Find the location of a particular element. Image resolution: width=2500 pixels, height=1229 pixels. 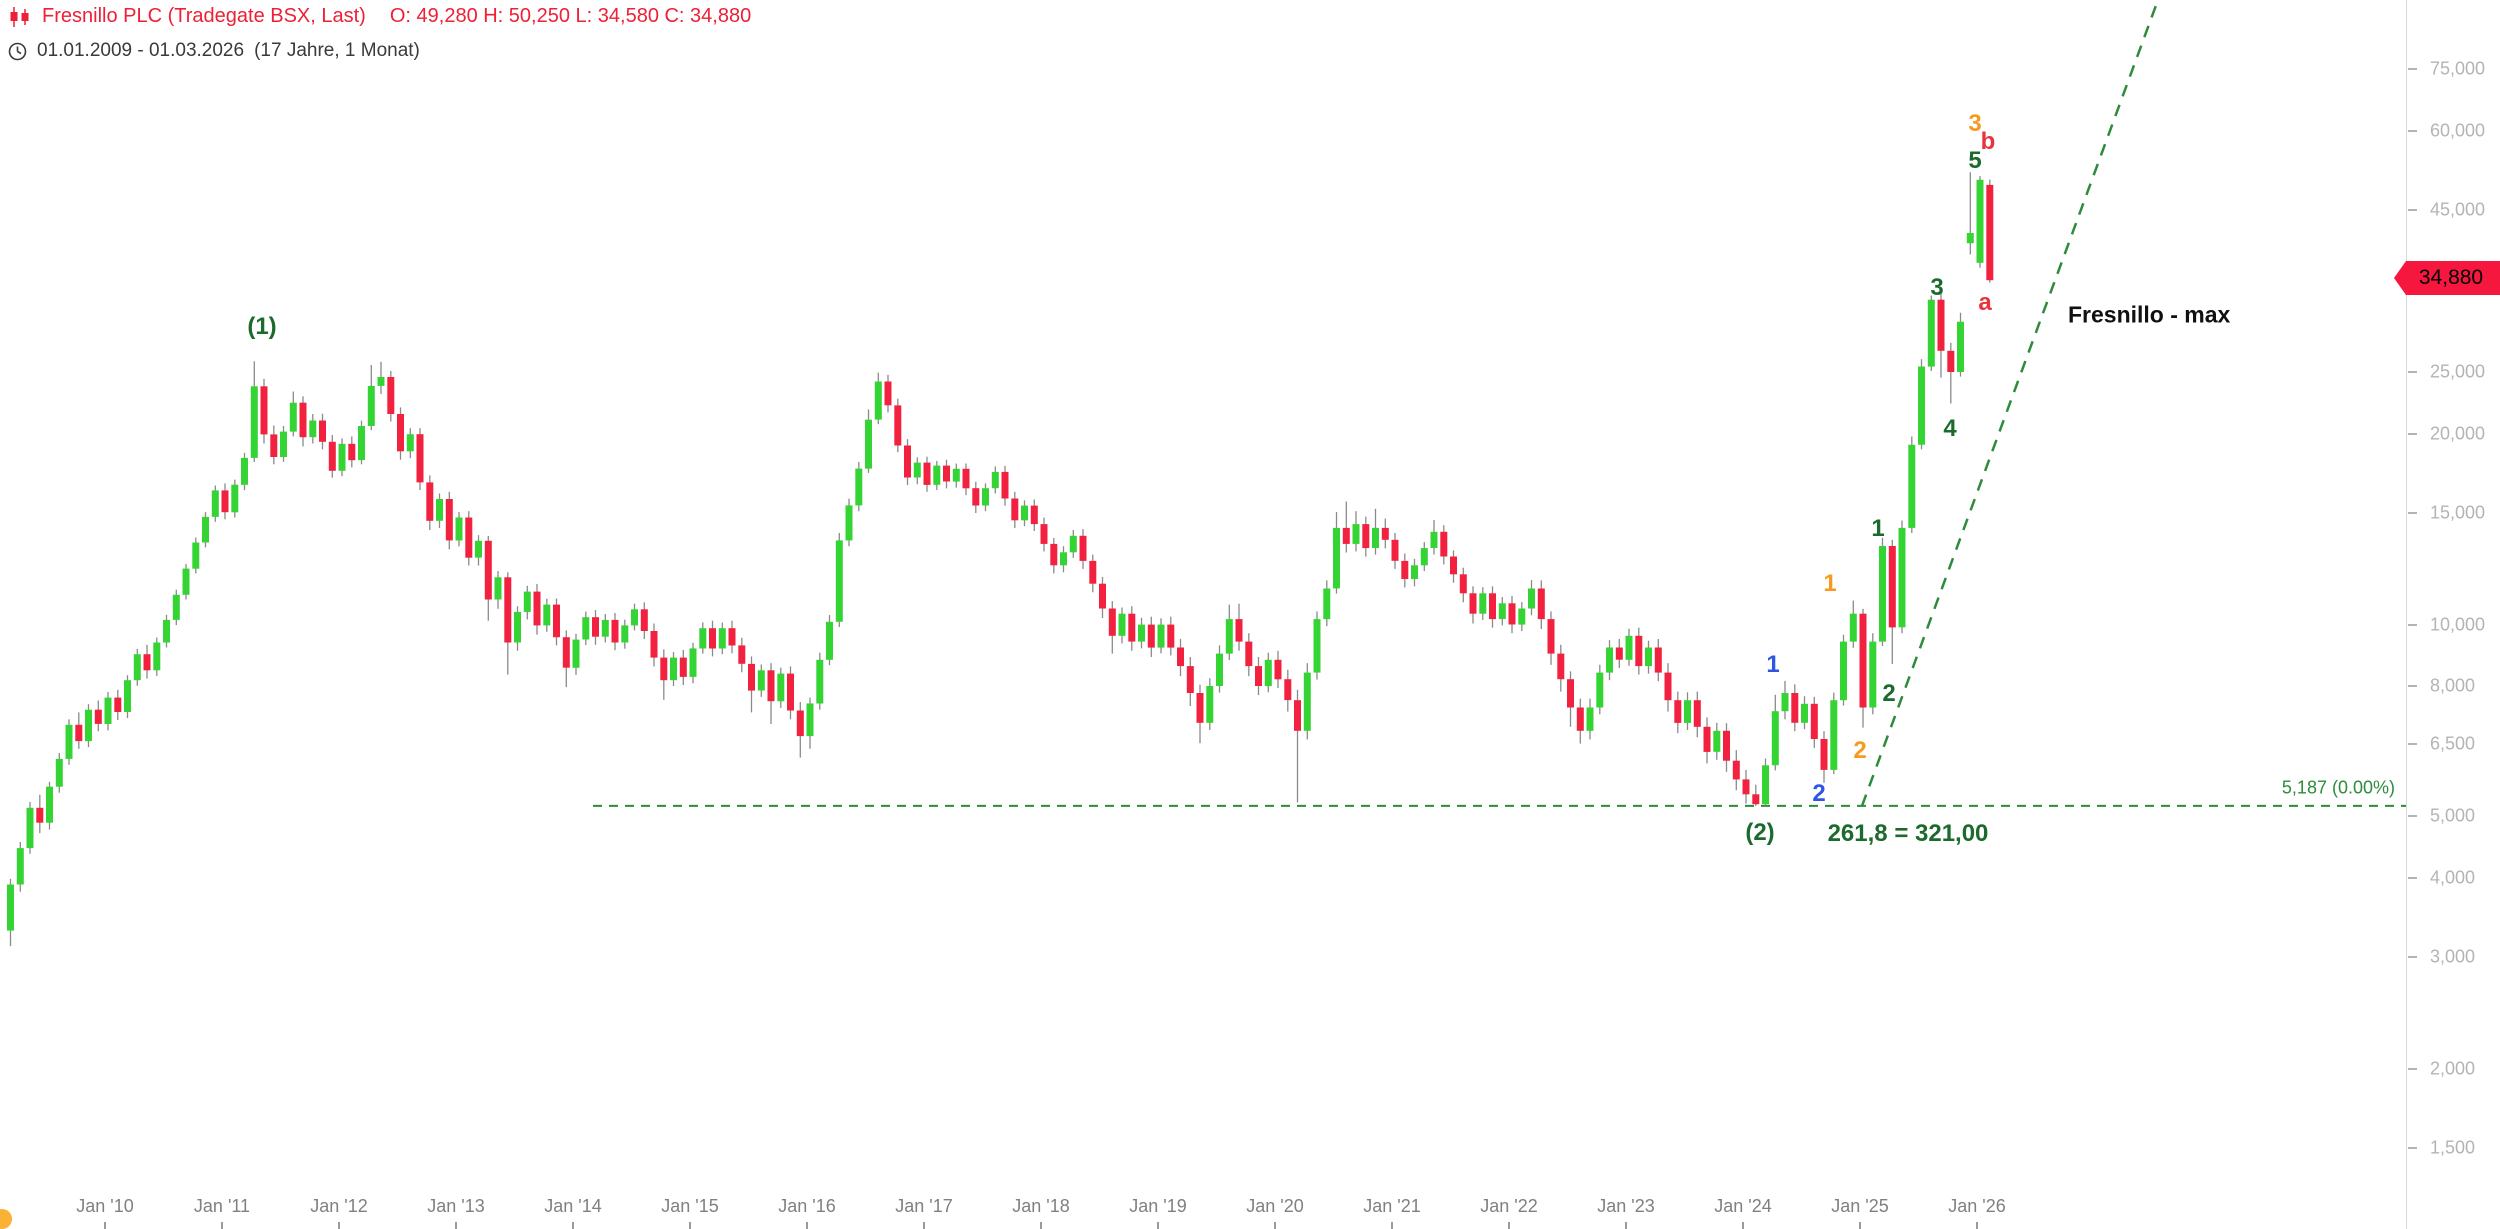

elliott-wave-label: 2 is located at coordinates (1889, 693).